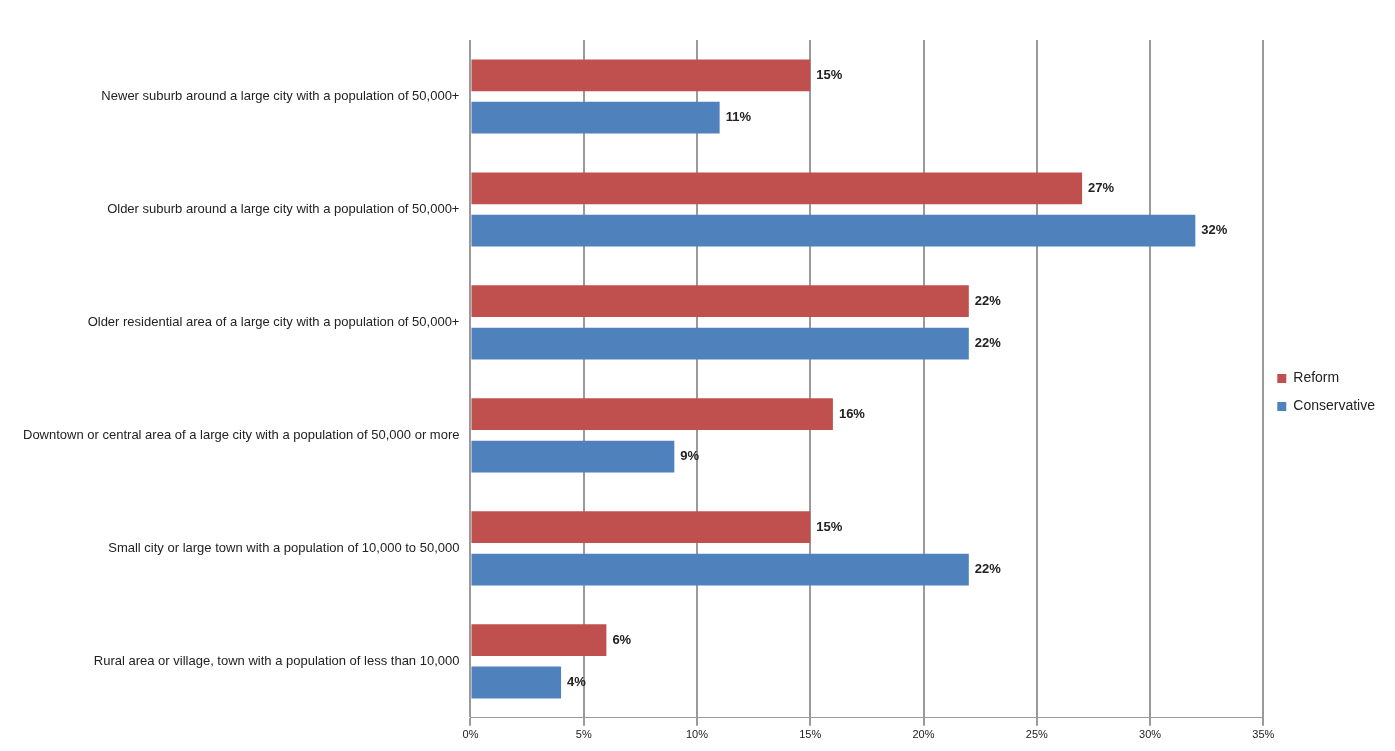 Image resolution: width=1395 pixels, height=751 pixels. What do you see at coordinates (622, 639) in the screenshot?
I see `data-label: 6%` at bounding box center [622, 639].